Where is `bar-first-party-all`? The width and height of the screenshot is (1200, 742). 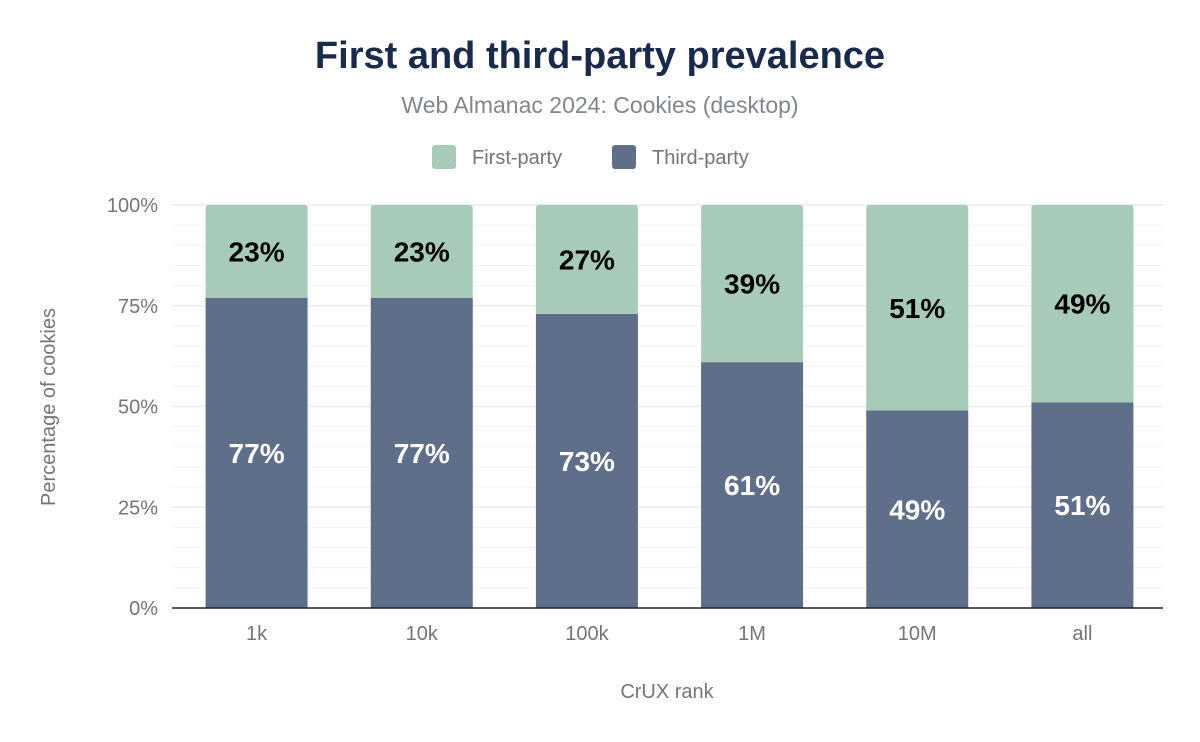 bar-first-party-all is located at coordinates (1082, 304).